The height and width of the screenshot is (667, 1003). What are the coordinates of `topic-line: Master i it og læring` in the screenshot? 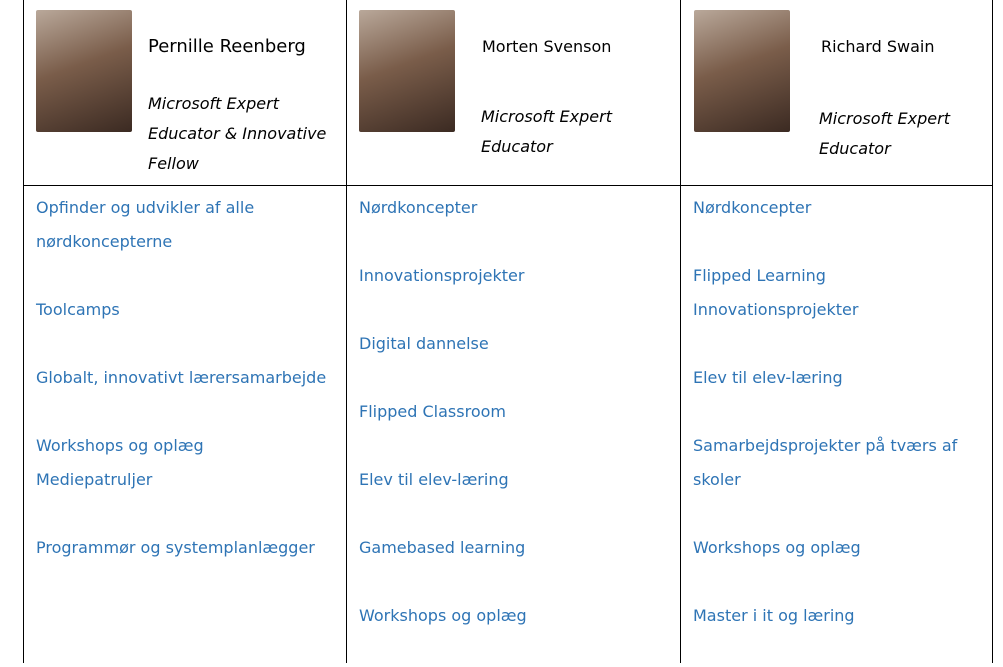 It's located at (774, 615).